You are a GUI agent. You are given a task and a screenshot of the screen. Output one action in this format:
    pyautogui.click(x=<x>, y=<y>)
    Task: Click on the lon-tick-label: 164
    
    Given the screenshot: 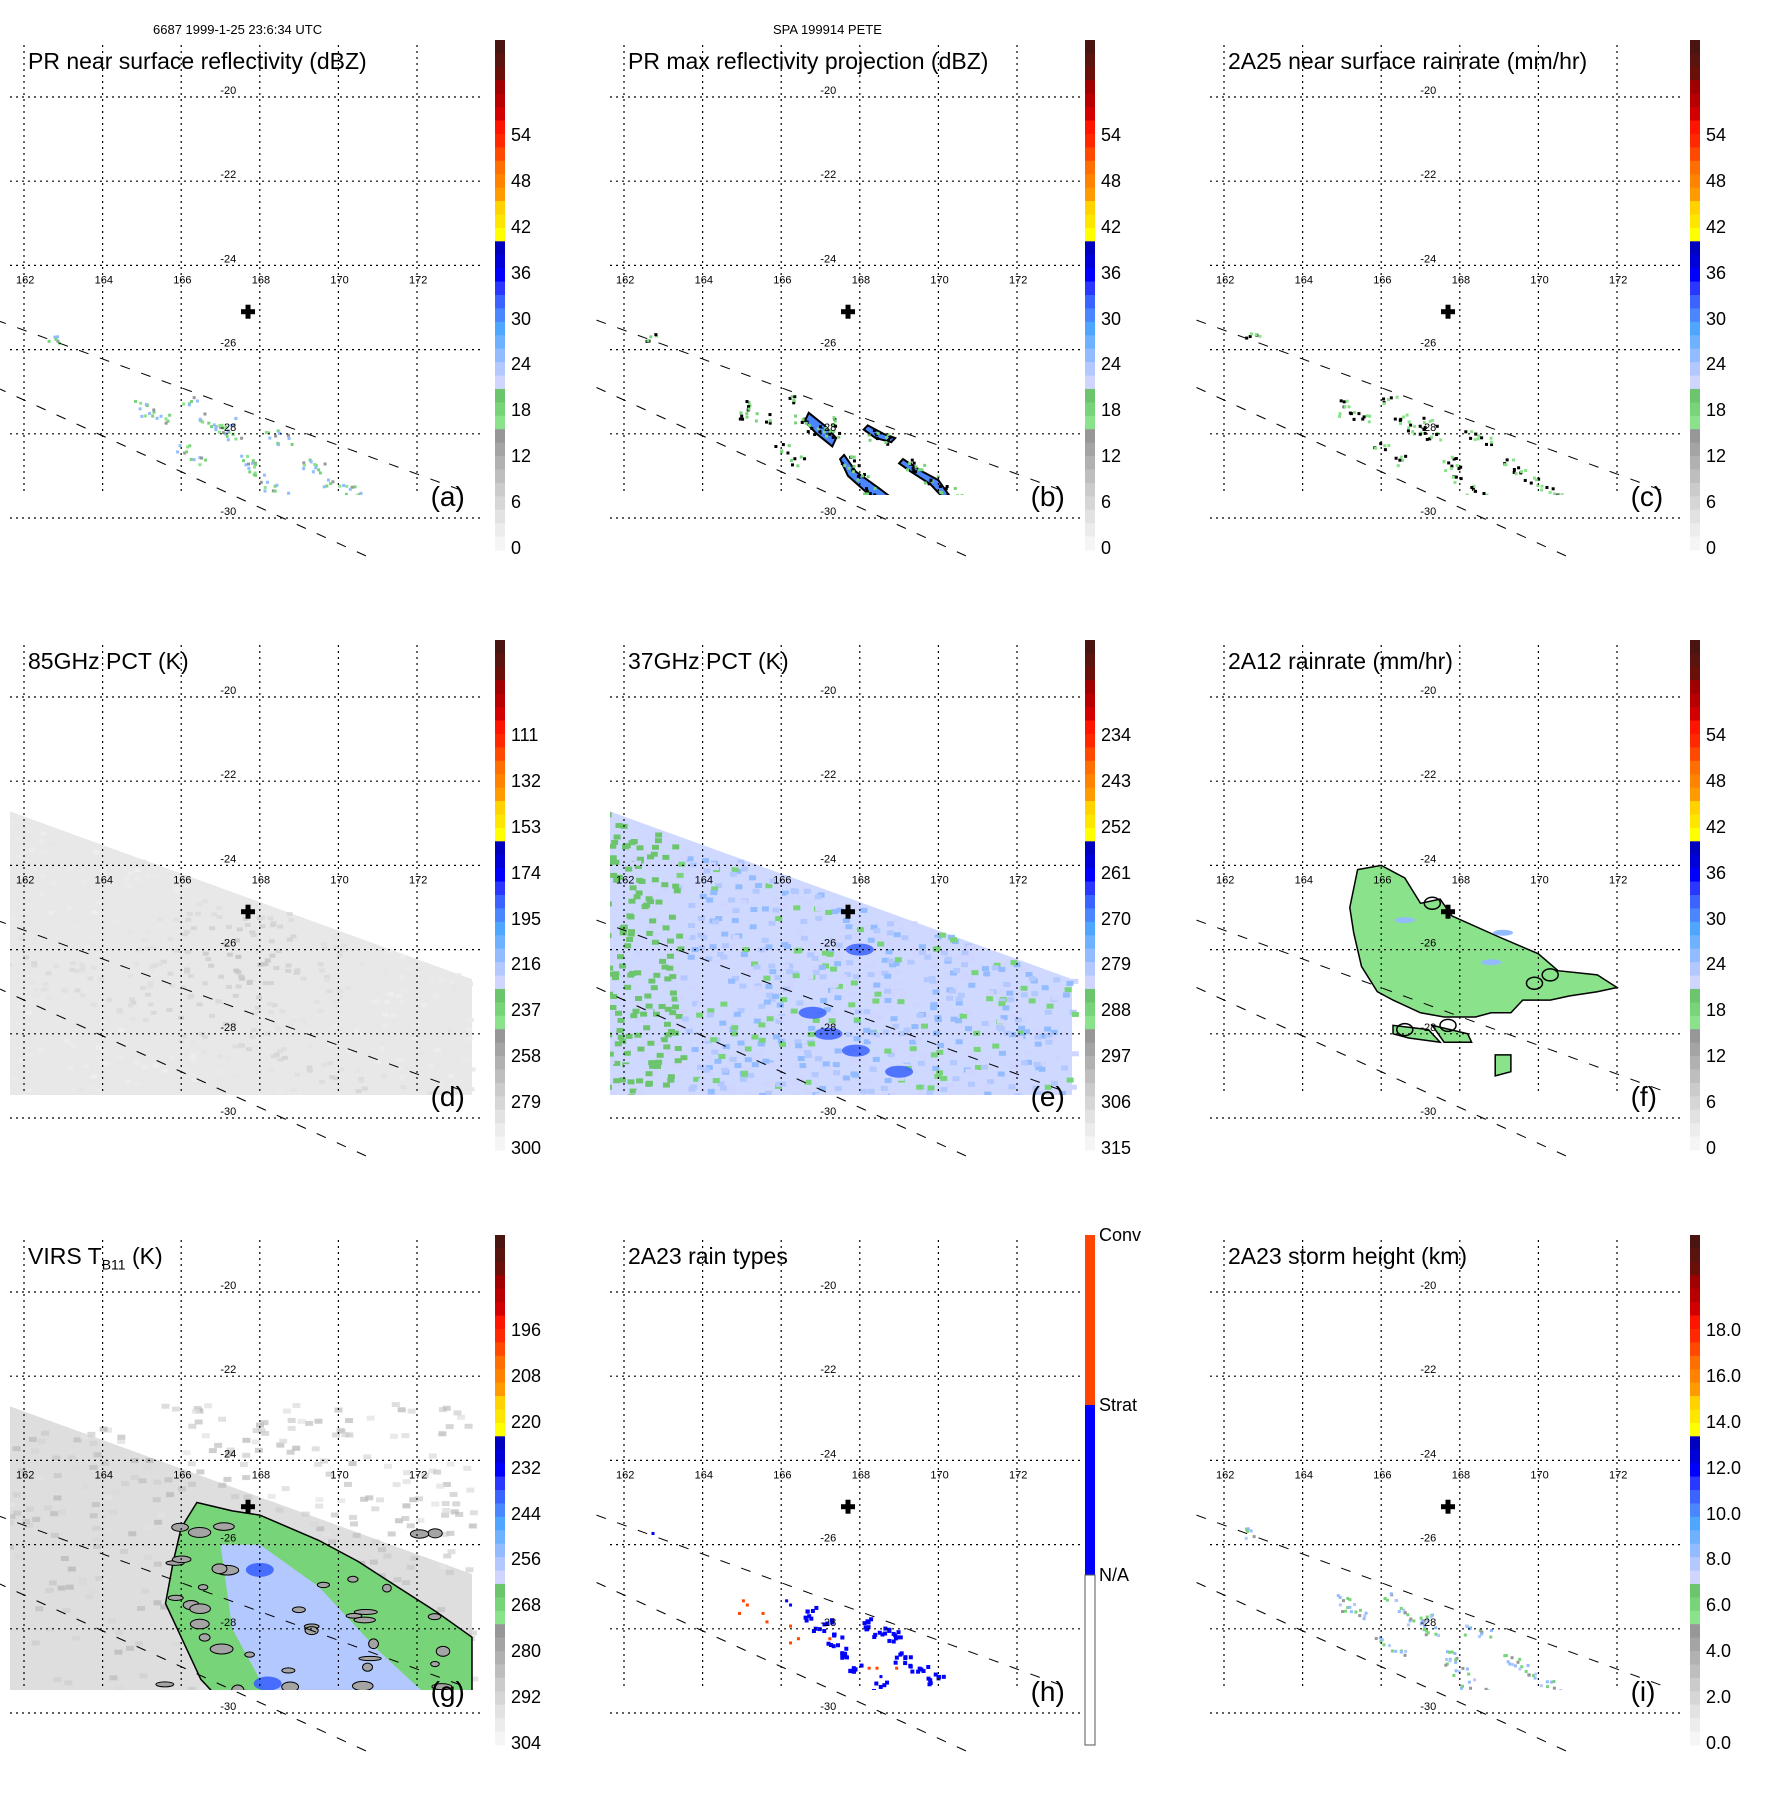 What is the action you would take?
    pyautogui.click(x=104, y=1475)
    